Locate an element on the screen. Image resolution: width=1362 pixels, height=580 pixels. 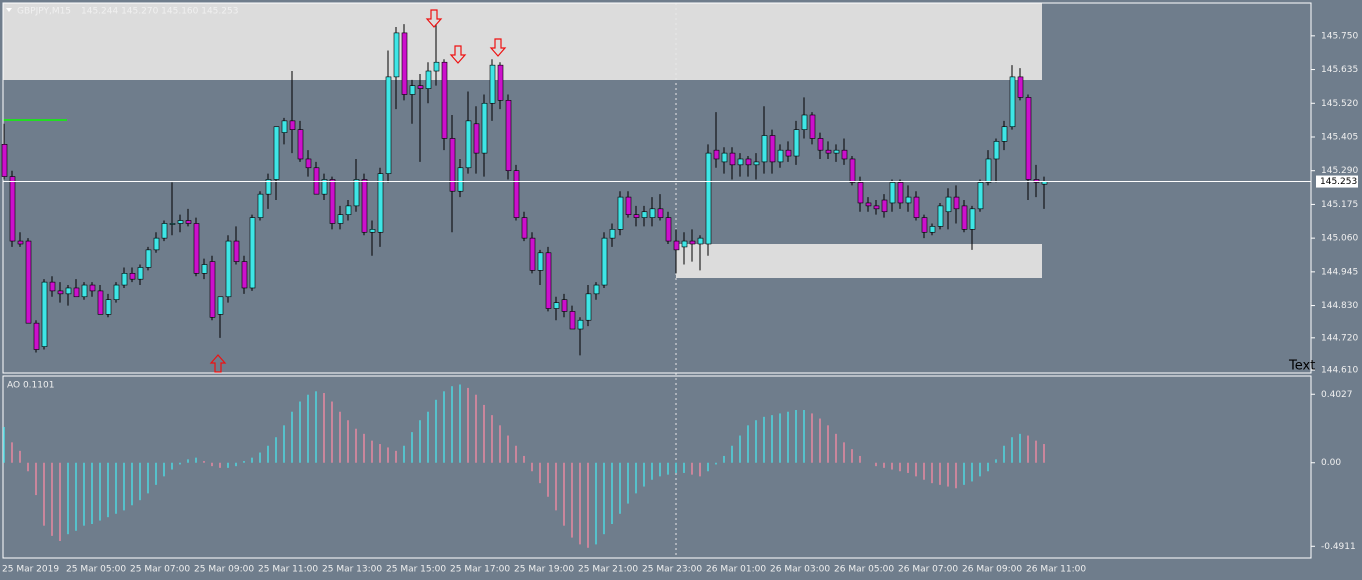
x-tick-label: 26 Mar 01:00 is located at coordinates (736, 570).